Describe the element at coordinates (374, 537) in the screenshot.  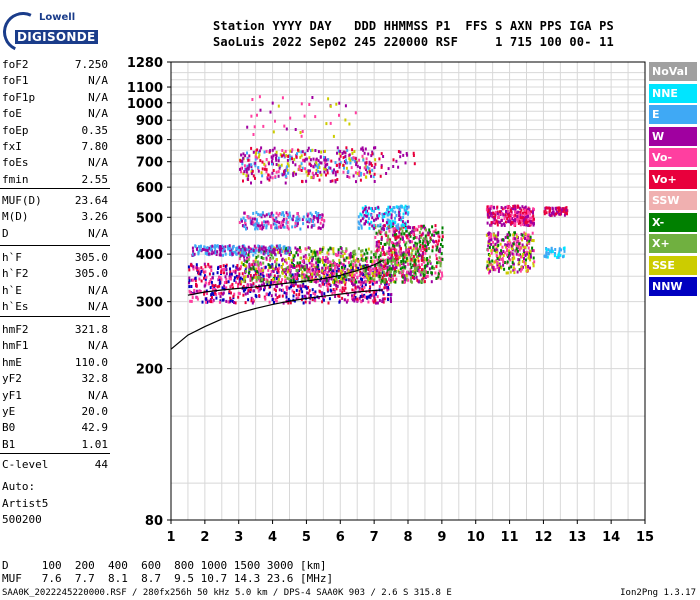
I see `x-tick-label: 7` at that location.